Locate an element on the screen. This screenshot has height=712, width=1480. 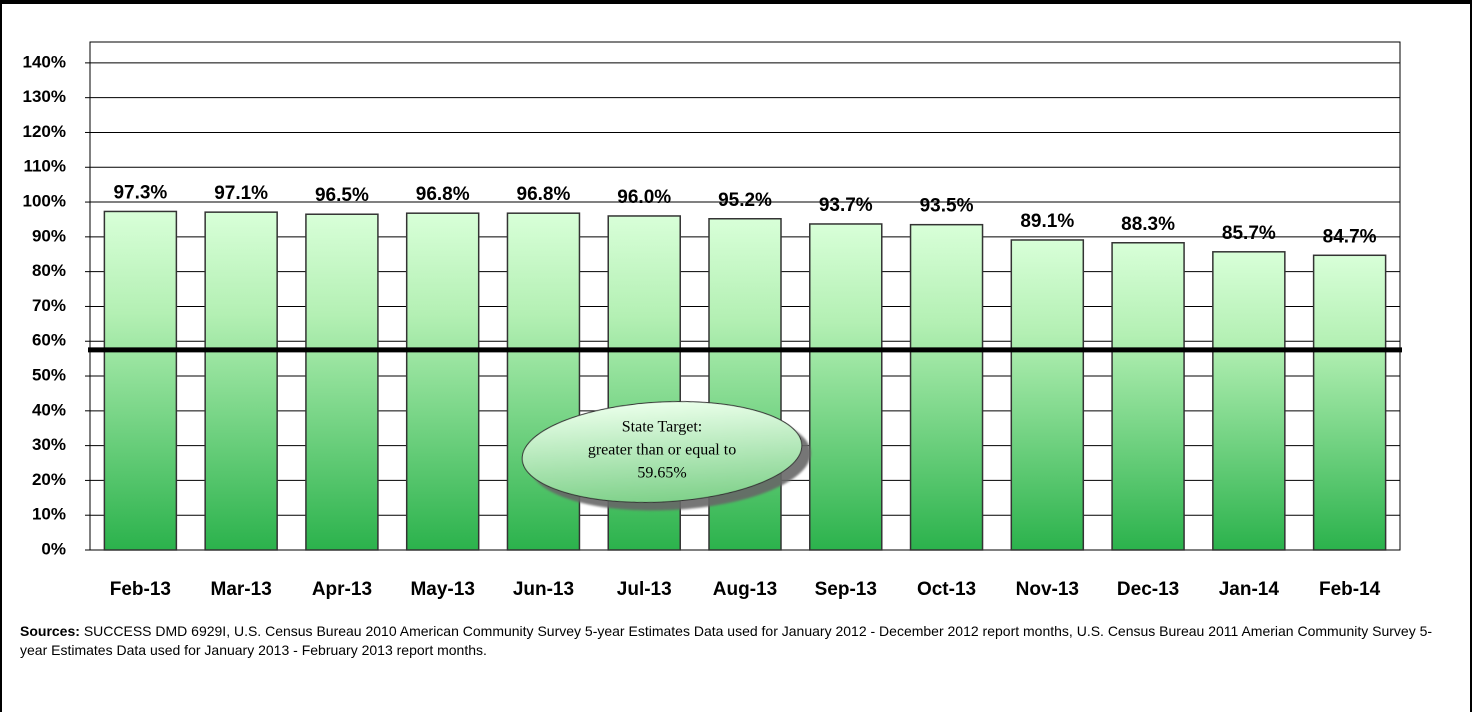
annotation-bubble is located at coordinates (662, 452).